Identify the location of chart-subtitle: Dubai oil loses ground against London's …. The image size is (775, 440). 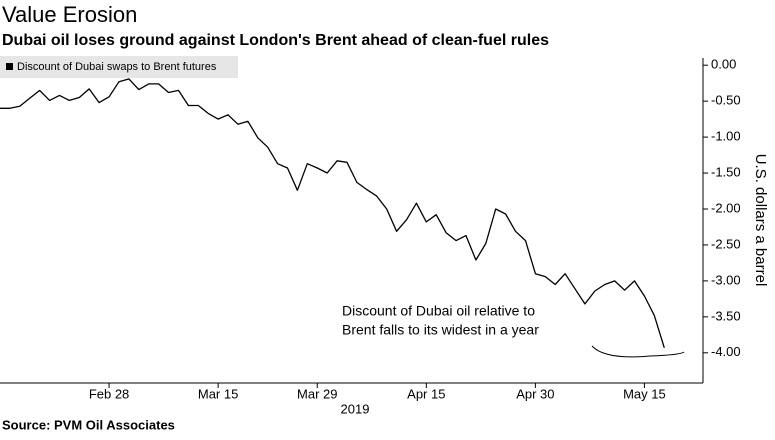
(275, 40).